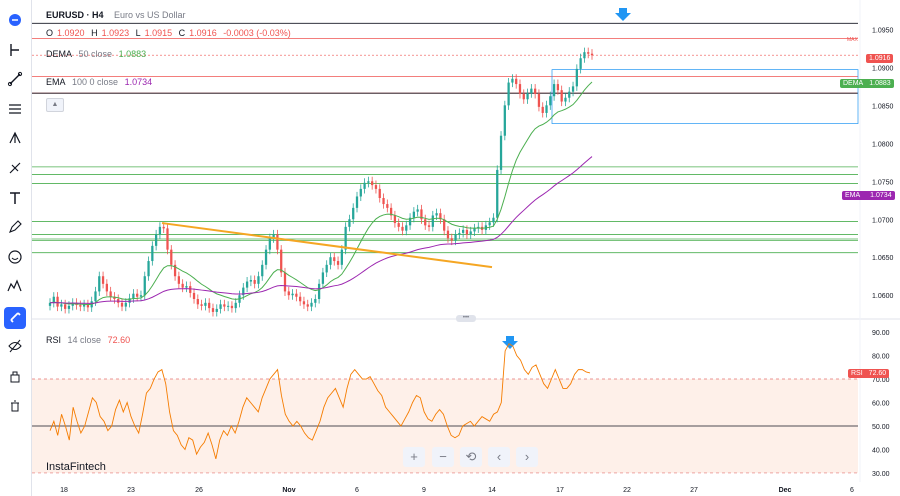  I want to click on time-axis-tick: 27, so click(694, 490).